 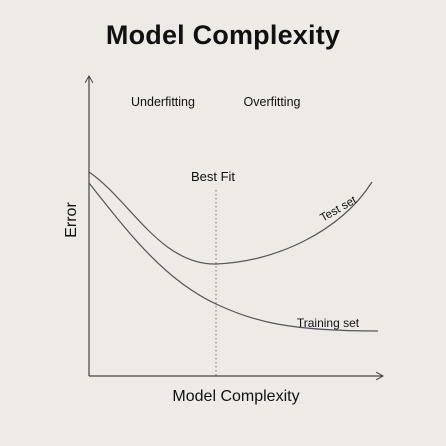 I want to click on y-axis-label: Error, so click(x=71, y=220).